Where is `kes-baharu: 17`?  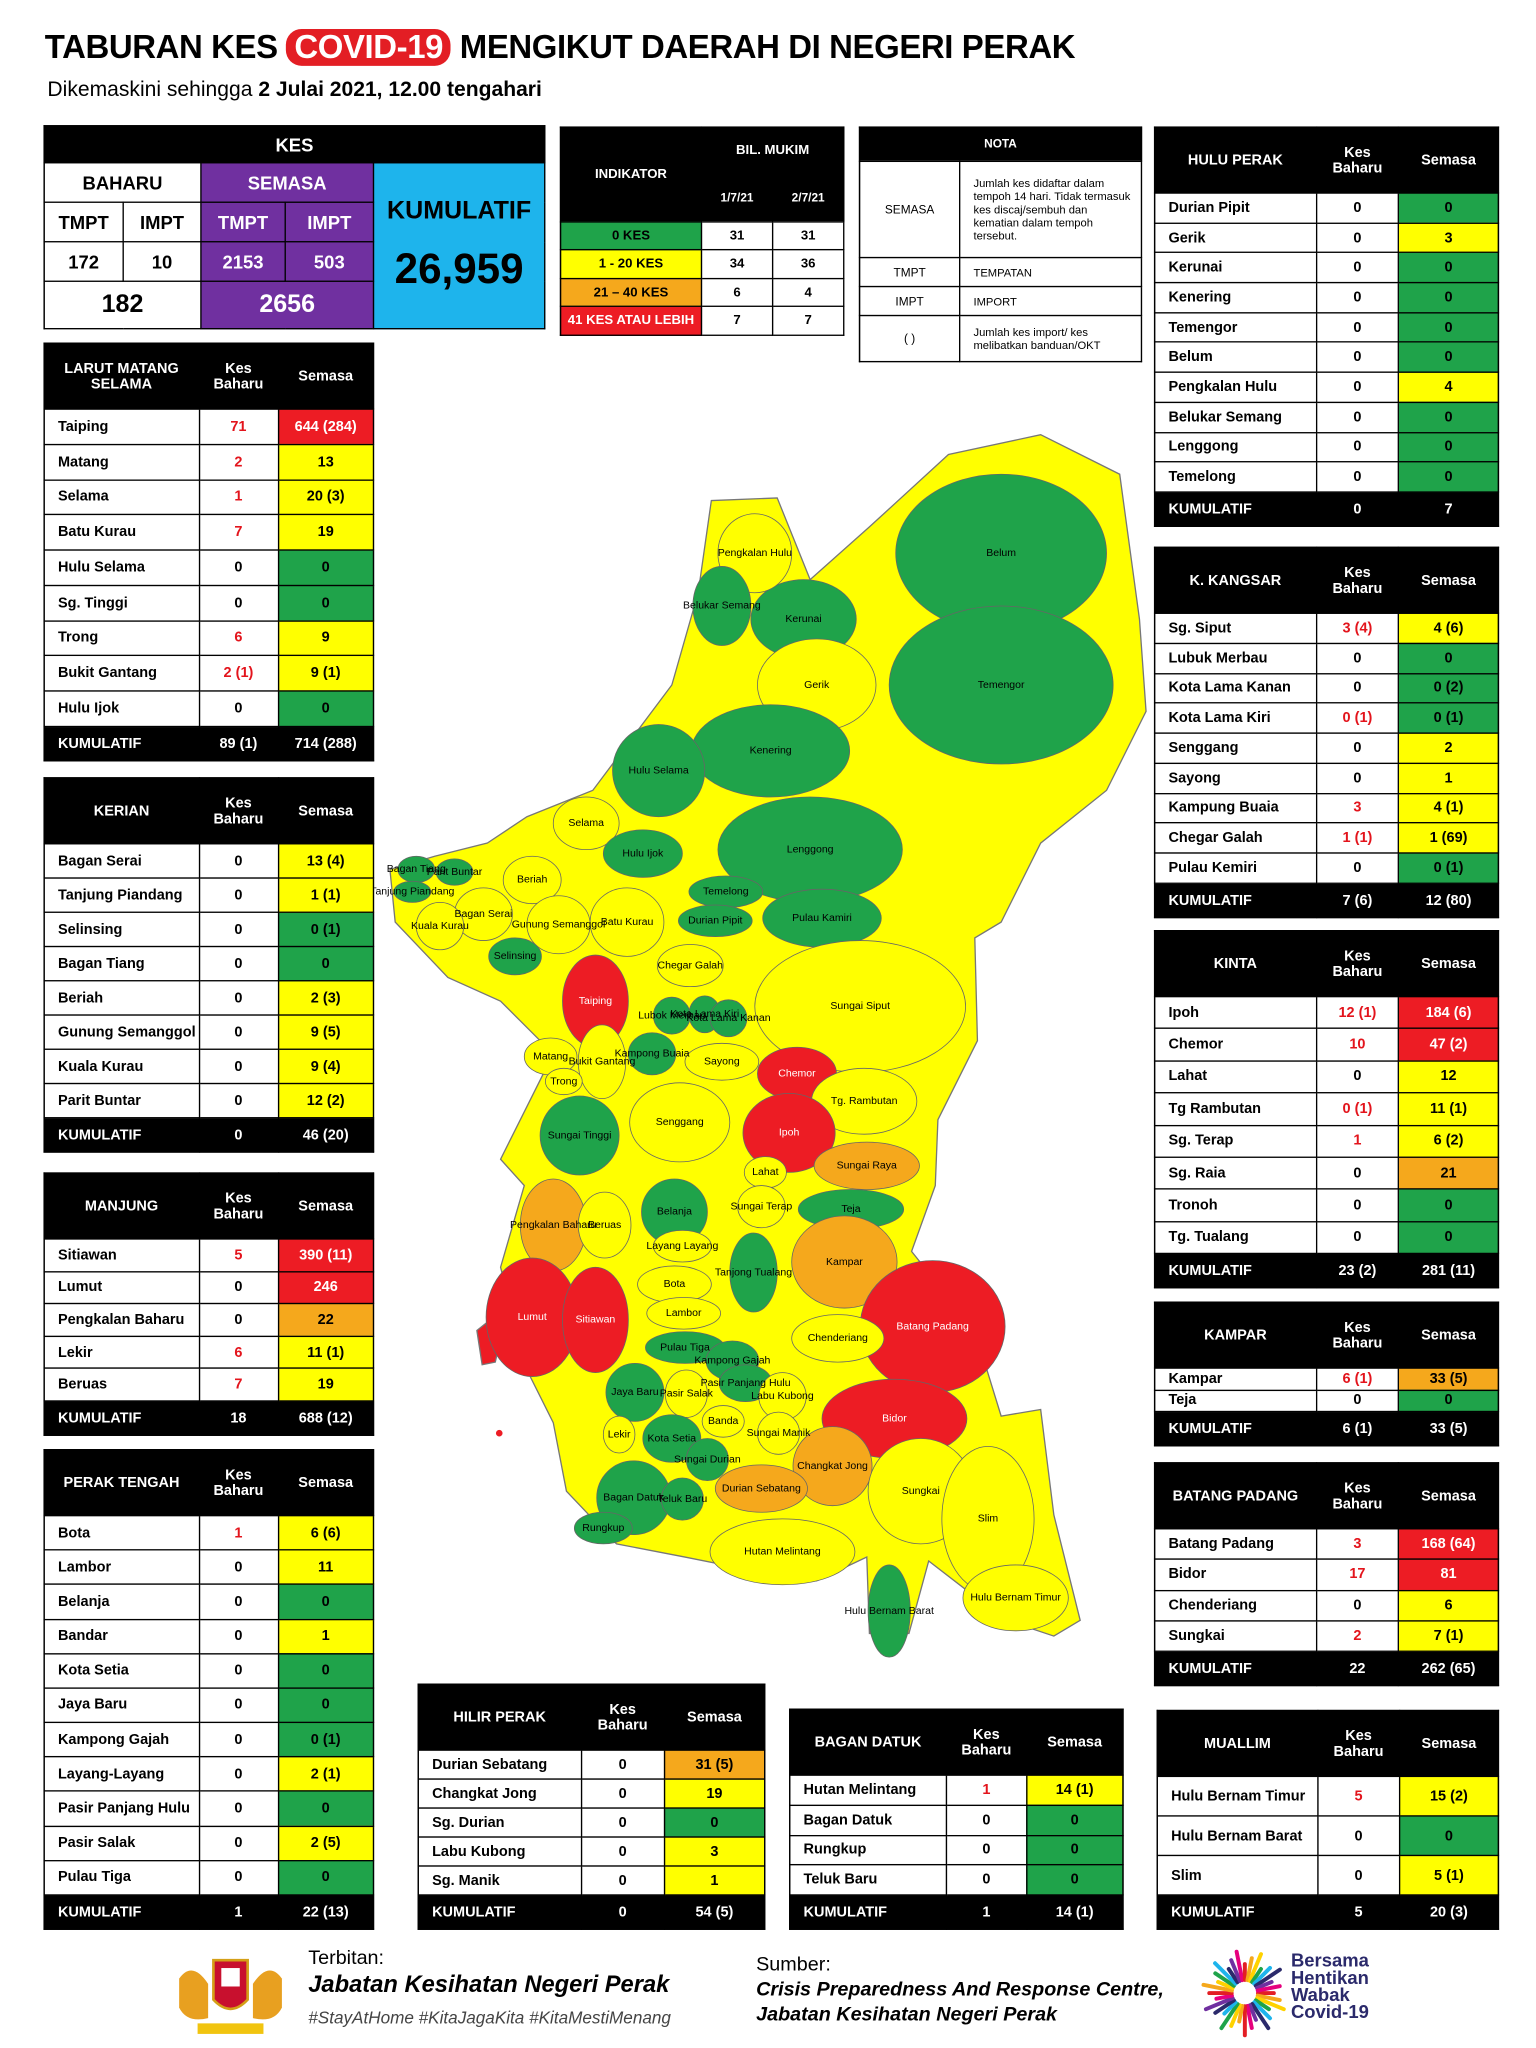 kes-baharu: 17 is located at coordinates (1357, 1574).